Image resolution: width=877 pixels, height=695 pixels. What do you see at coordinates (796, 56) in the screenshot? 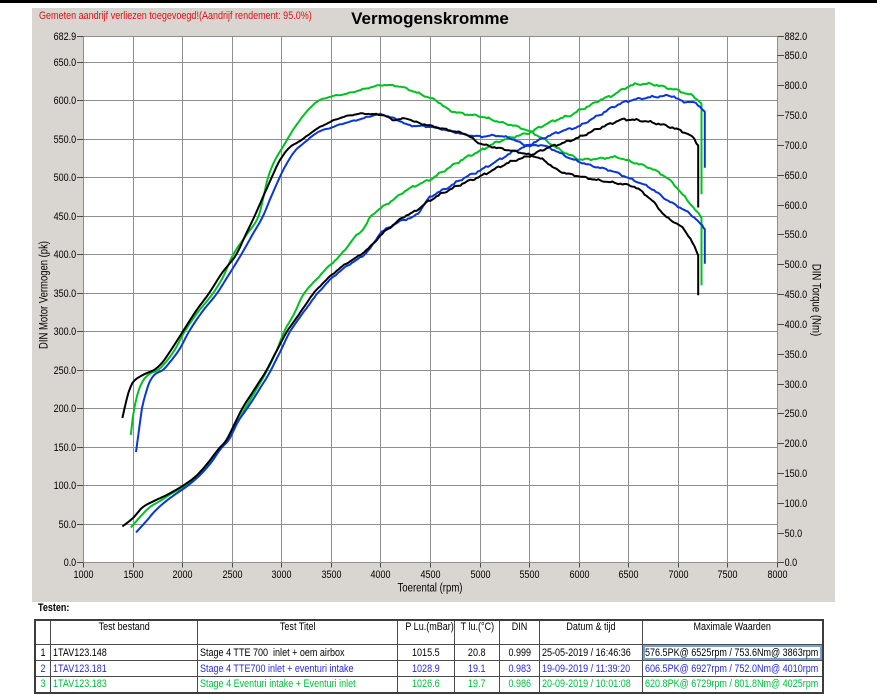
I see `svg-text: 850.0` at bounding box center [796, 56].